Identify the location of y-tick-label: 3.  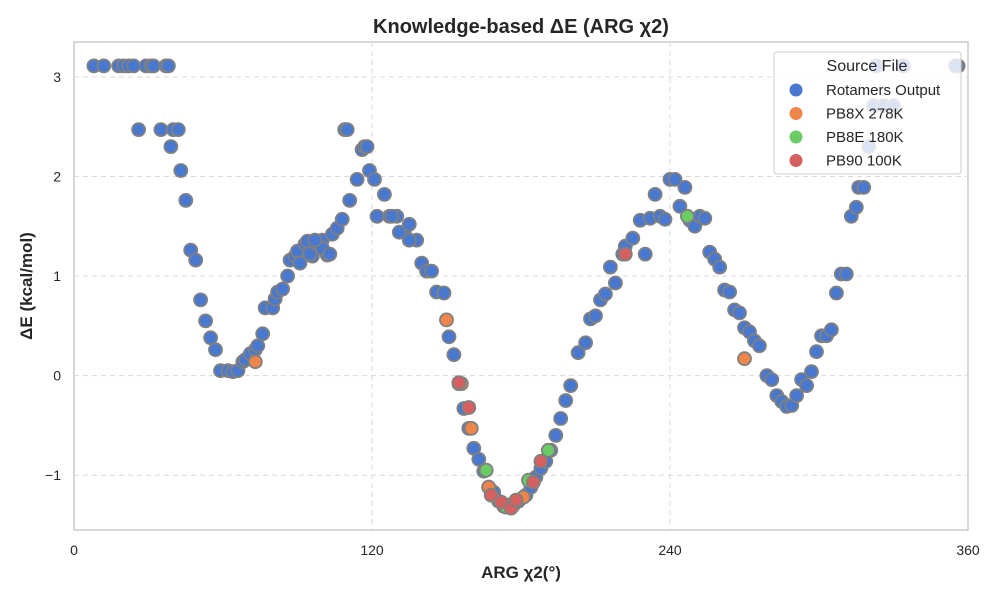
(57, 77).